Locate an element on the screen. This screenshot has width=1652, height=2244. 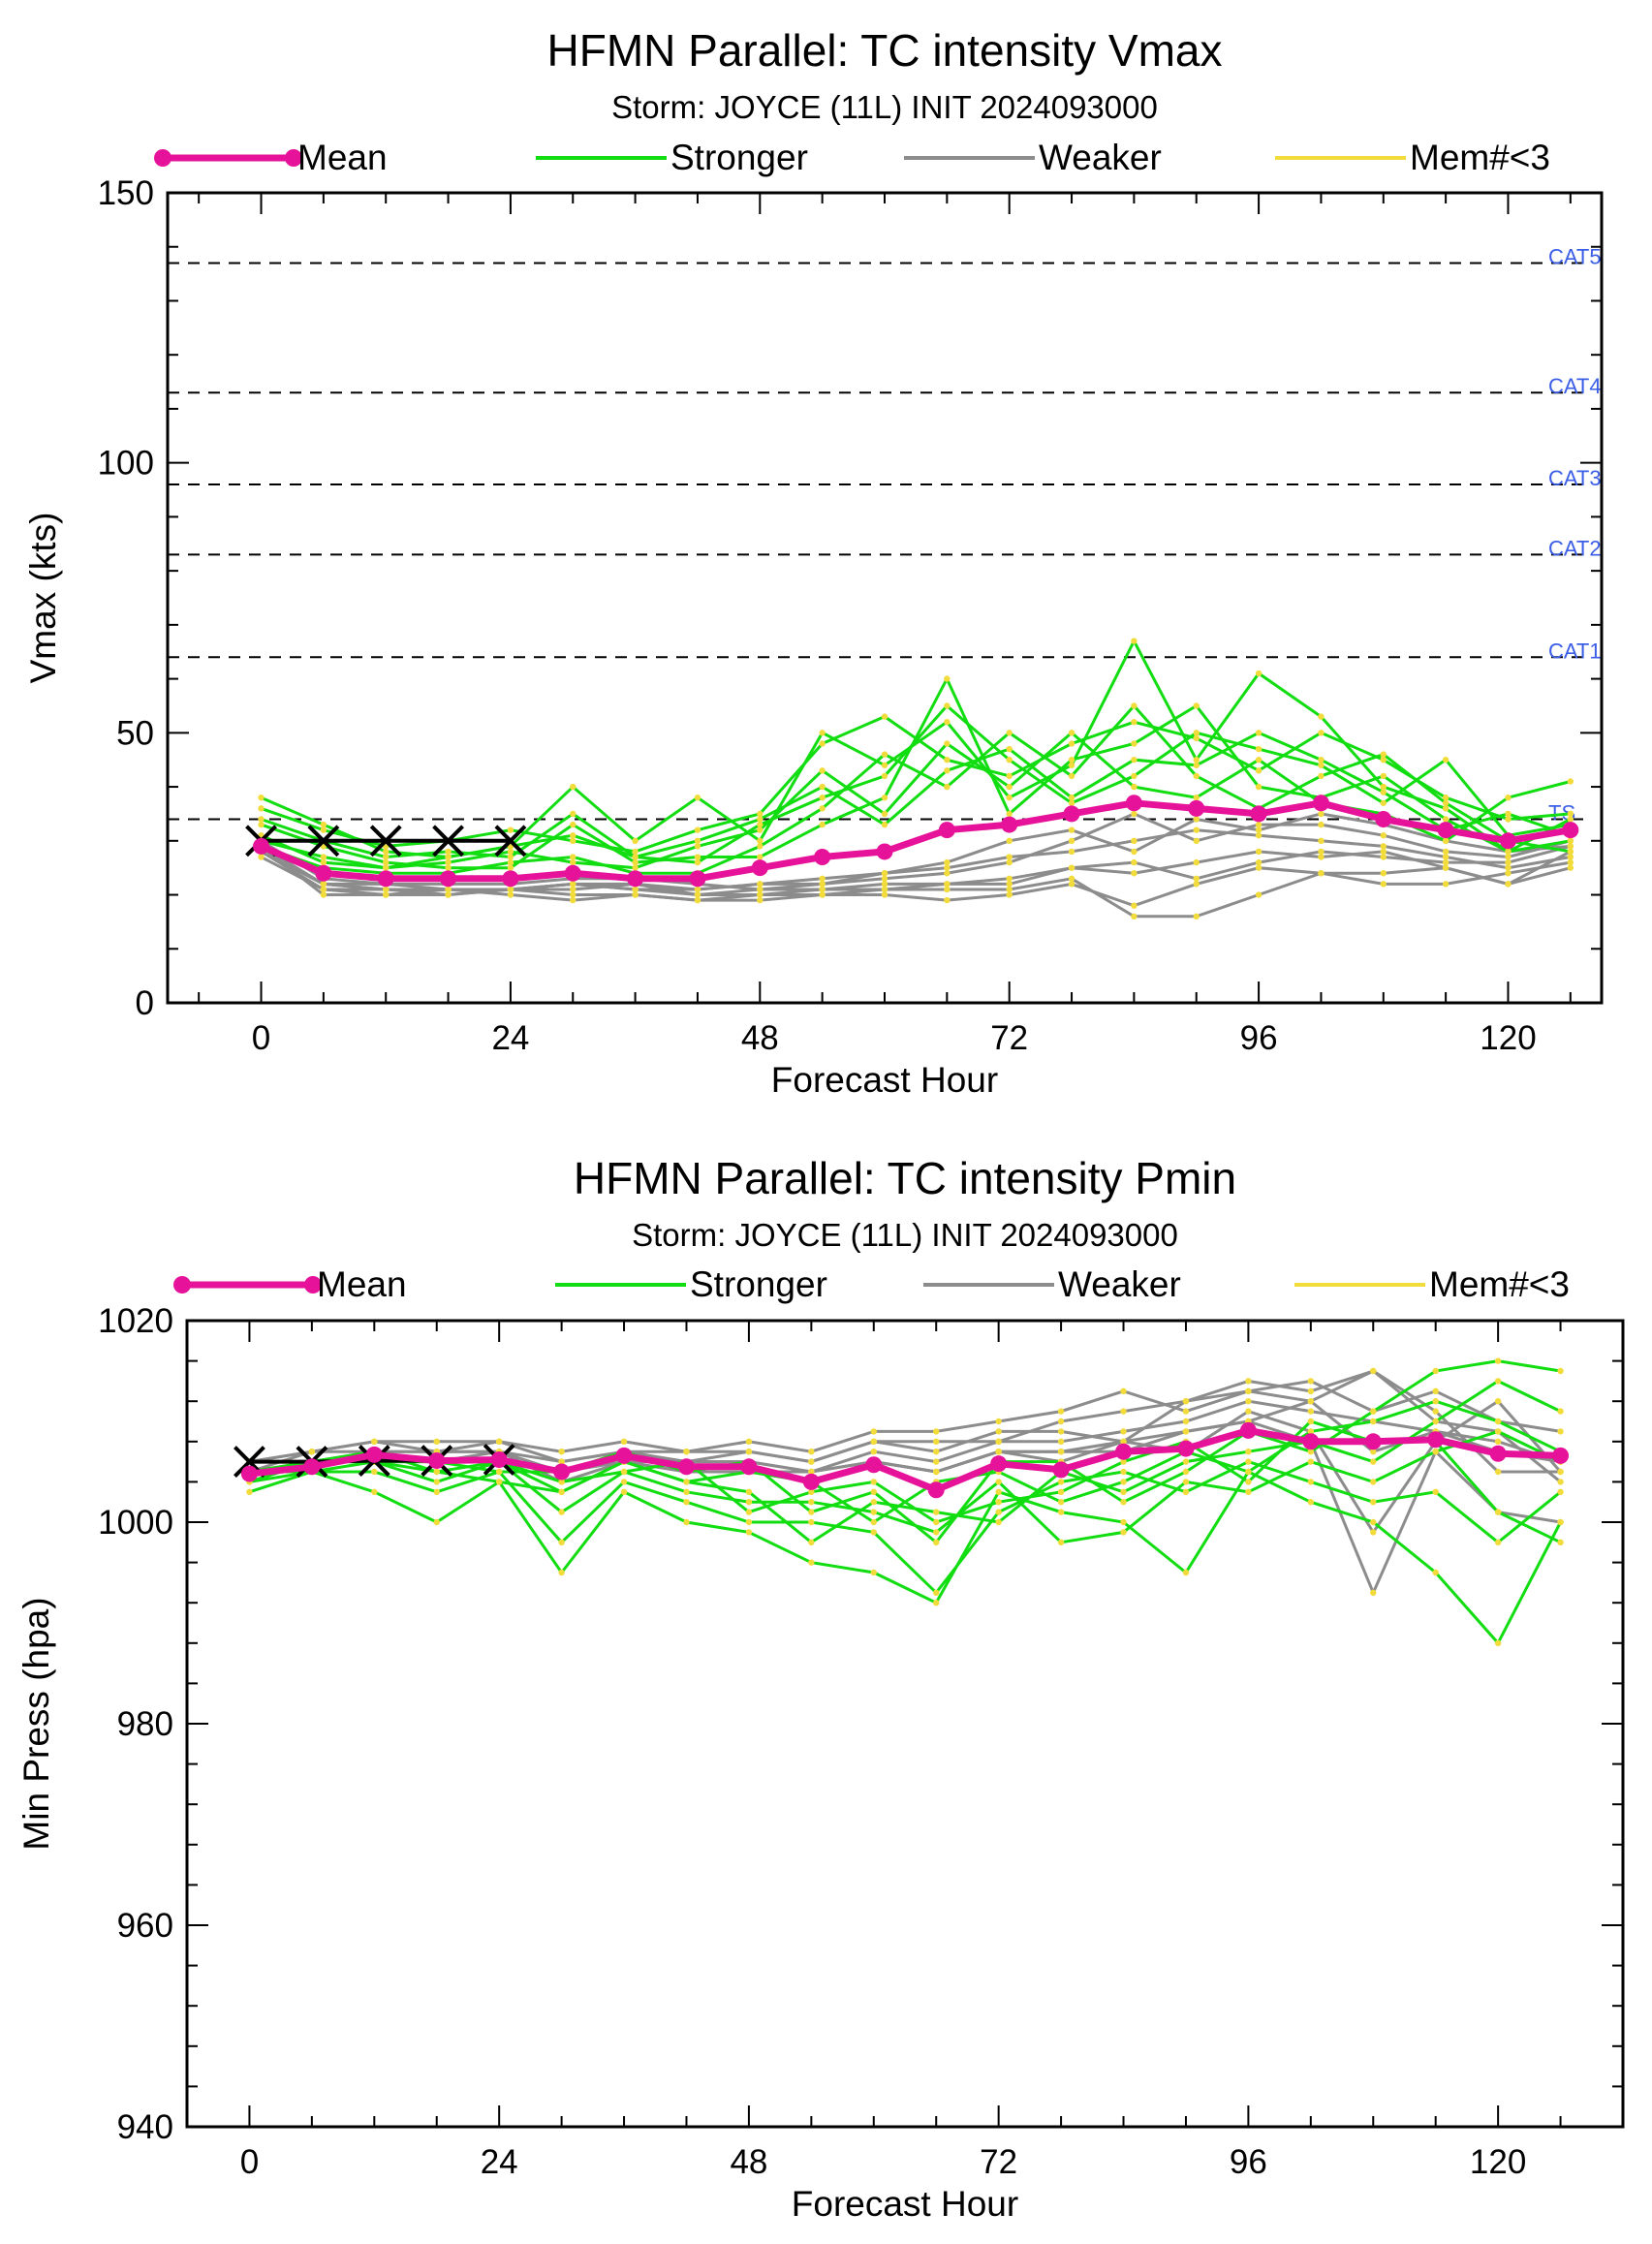
y-tick-label: 960 is located at coordinates (145, 1926).